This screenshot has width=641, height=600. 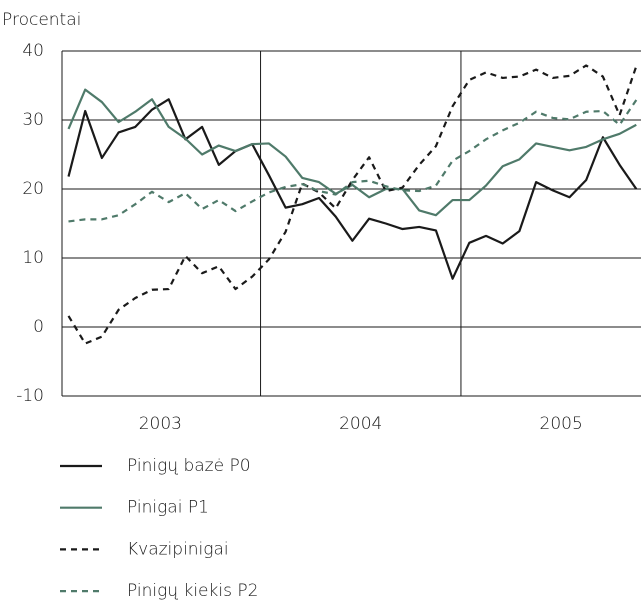 I want to click on y-tick-label: 10, so click(x=33, y=258).